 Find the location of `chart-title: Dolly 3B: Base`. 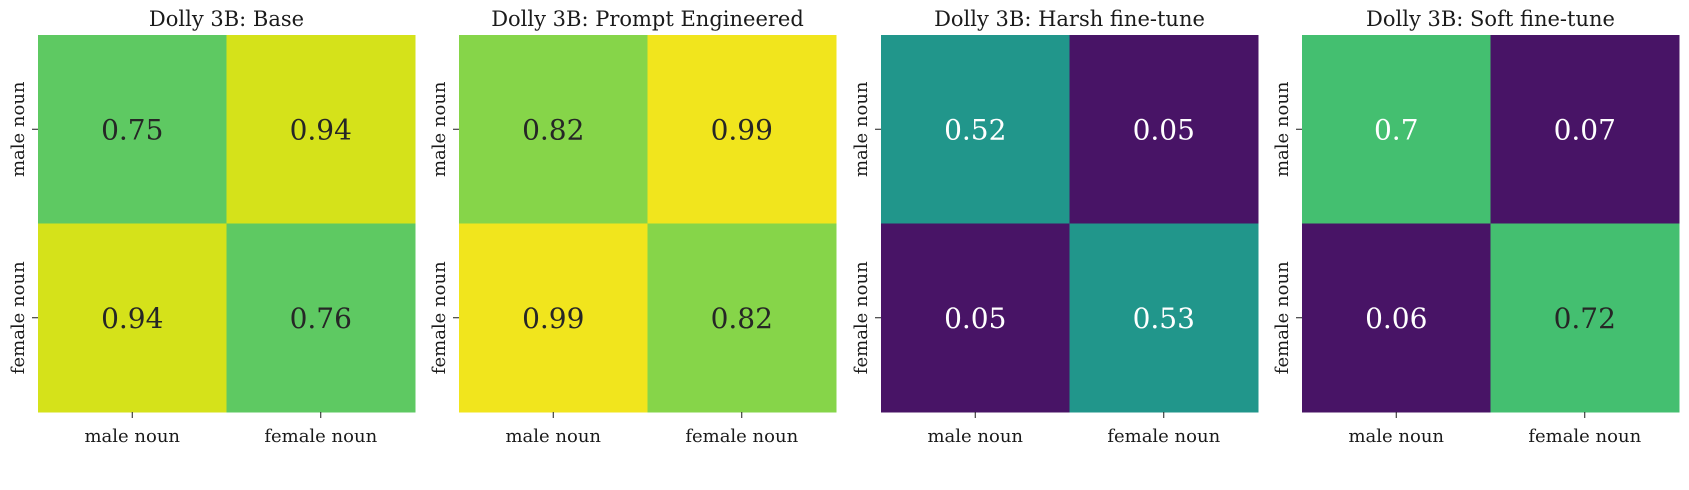

chart-title: Dolly 3B: Base is located at coordinates (226, 19).